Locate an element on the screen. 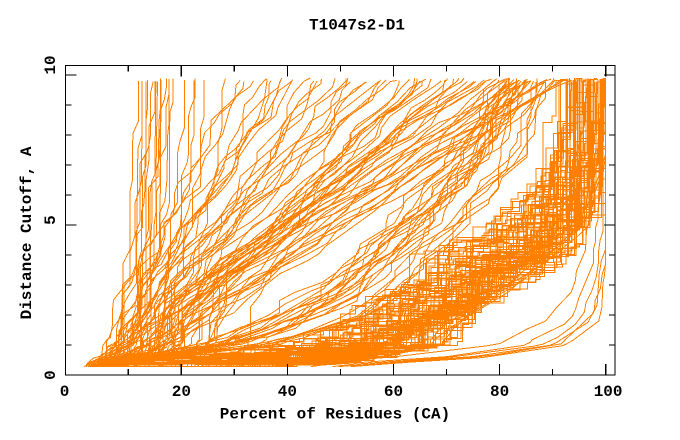  y-tick-label: 0 is located at coordinates (51, 375).